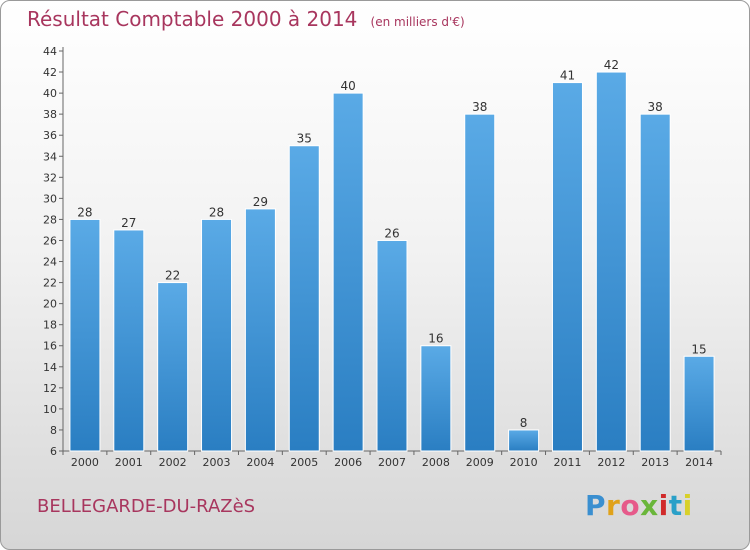 The image size is (750, 550). What do you see at coordinates (50, 72) in the screenshot?
I see `y-tick-label: 42` at bounding box center [50, 72].